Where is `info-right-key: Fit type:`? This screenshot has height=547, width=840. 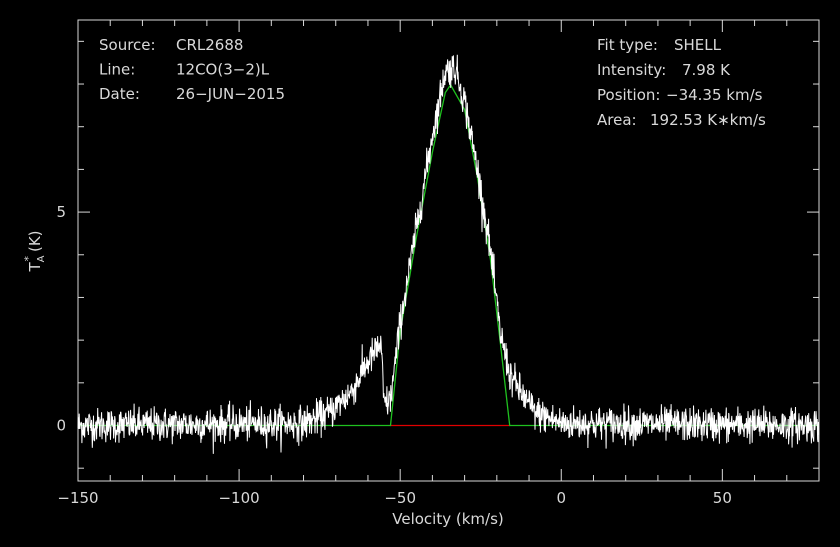 info-right-key: Fit type: is located at coordinates (627, 45).